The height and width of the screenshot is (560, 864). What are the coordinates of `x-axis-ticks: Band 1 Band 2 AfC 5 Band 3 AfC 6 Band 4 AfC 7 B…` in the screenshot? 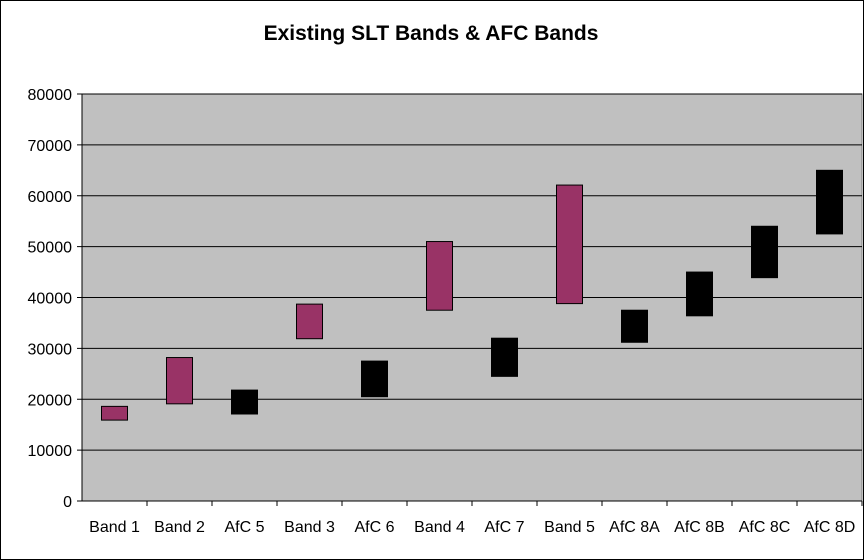 It's located at (476, 518).